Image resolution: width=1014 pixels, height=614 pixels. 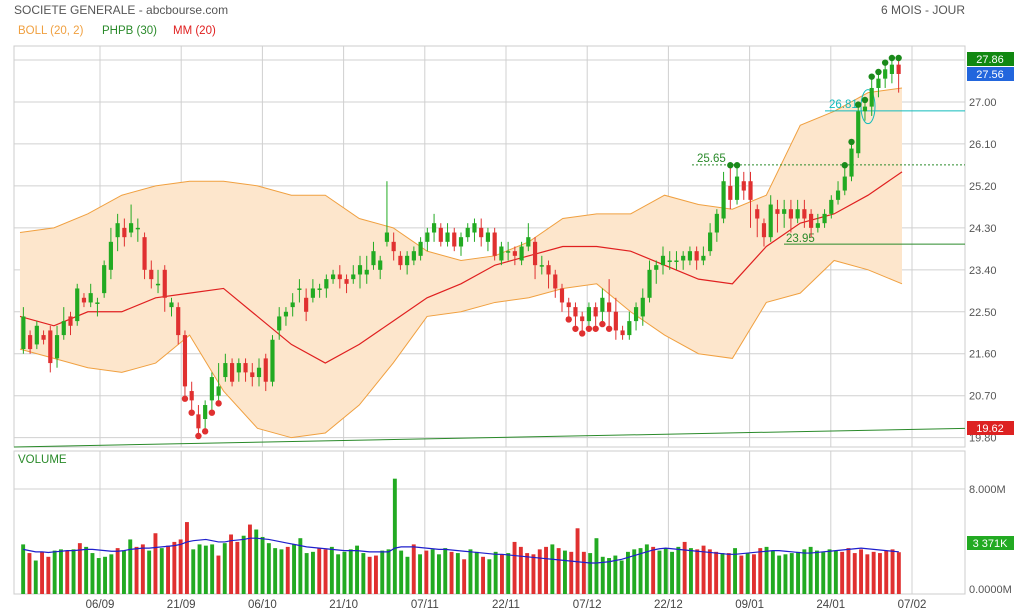 I want to click on date-tick-label: 09/01, so click(x=749, y=605).